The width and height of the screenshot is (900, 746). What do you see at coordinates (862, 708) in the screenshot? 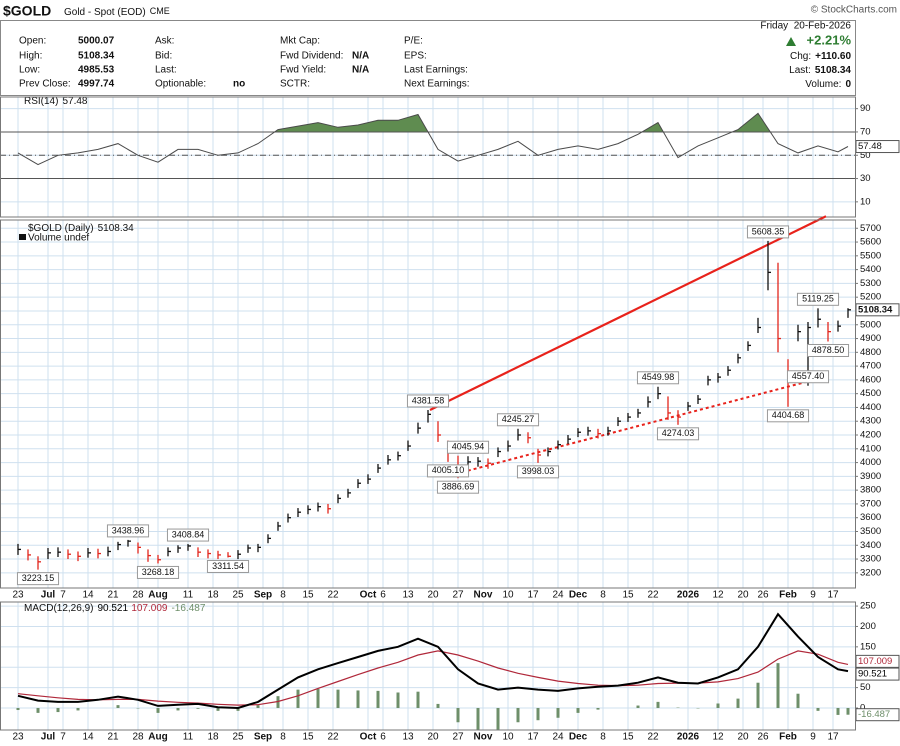
I see `y-tick-label: 0` at bounding box center [862, 708].